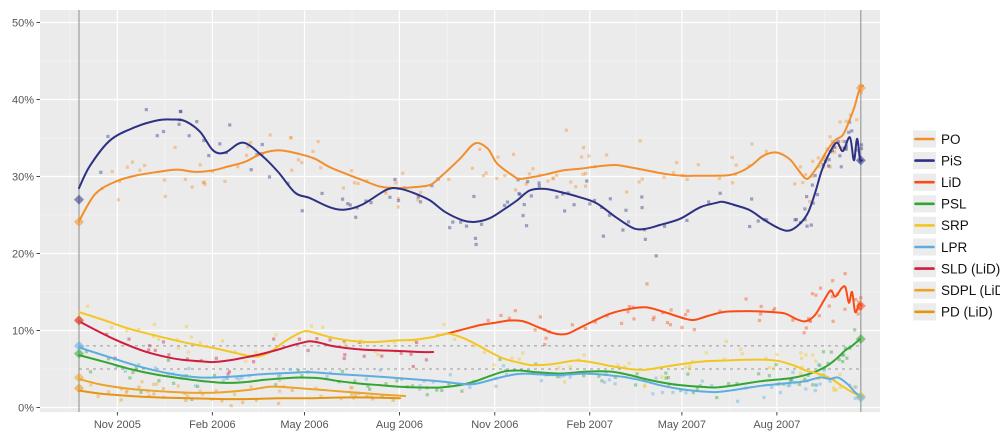  What do you see at coordinates (776, 425) in the screenshot?
I see `x-tick-label: Aug 2007` at bounding box center [776, 425].